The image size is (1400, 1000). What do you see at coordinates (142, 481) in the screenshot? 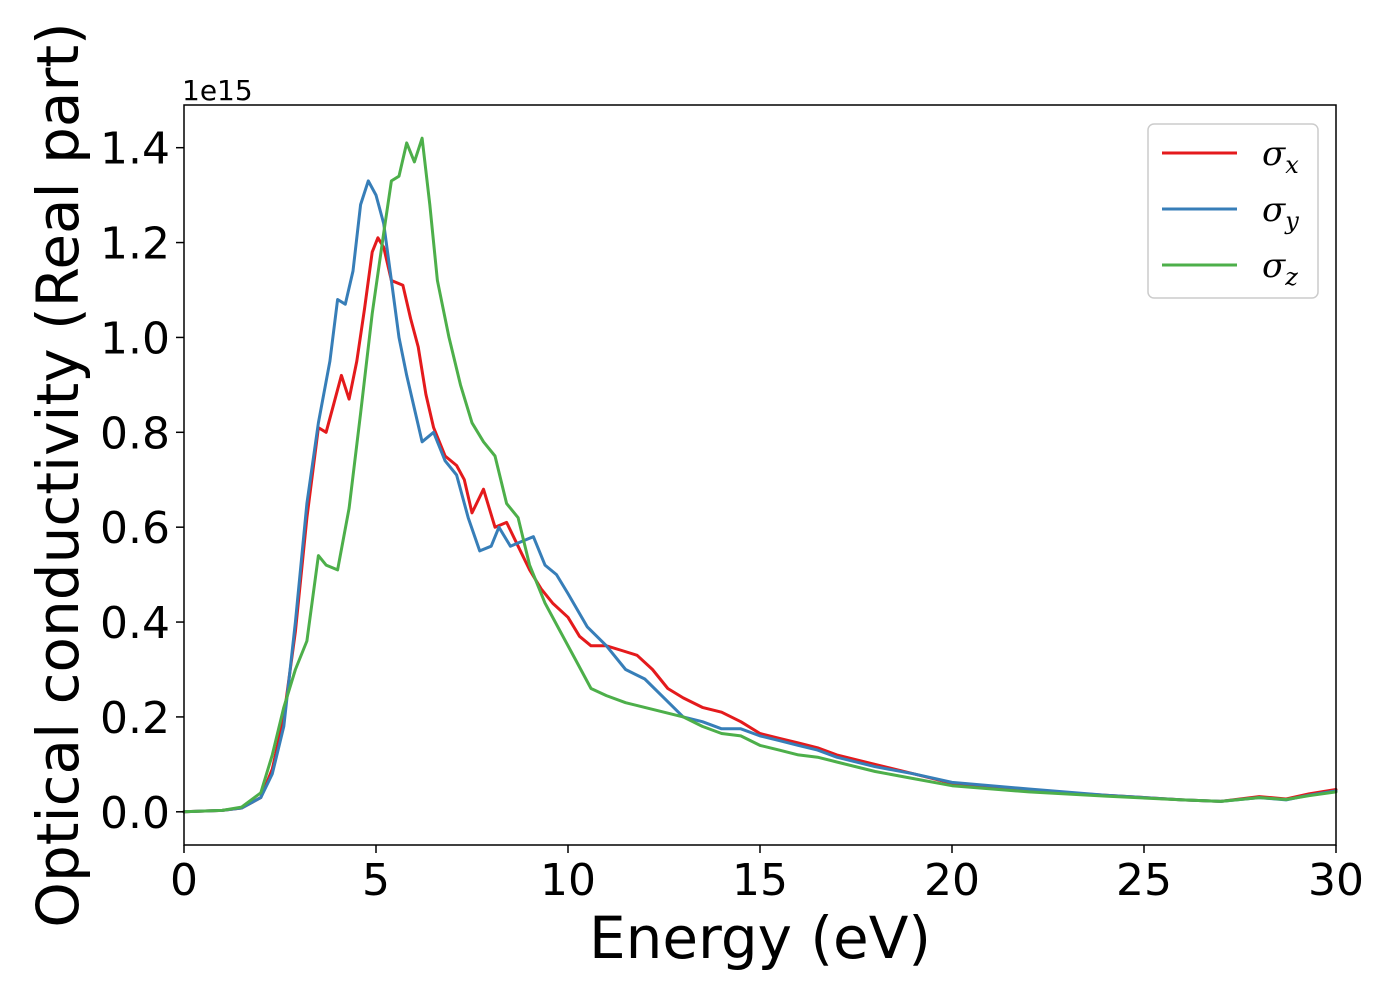
I see `y-axis-ticks: 0.0 0.2 0.4 0.6 0.8 1.0 1.2 1.4` at bounding box center [142, 481].